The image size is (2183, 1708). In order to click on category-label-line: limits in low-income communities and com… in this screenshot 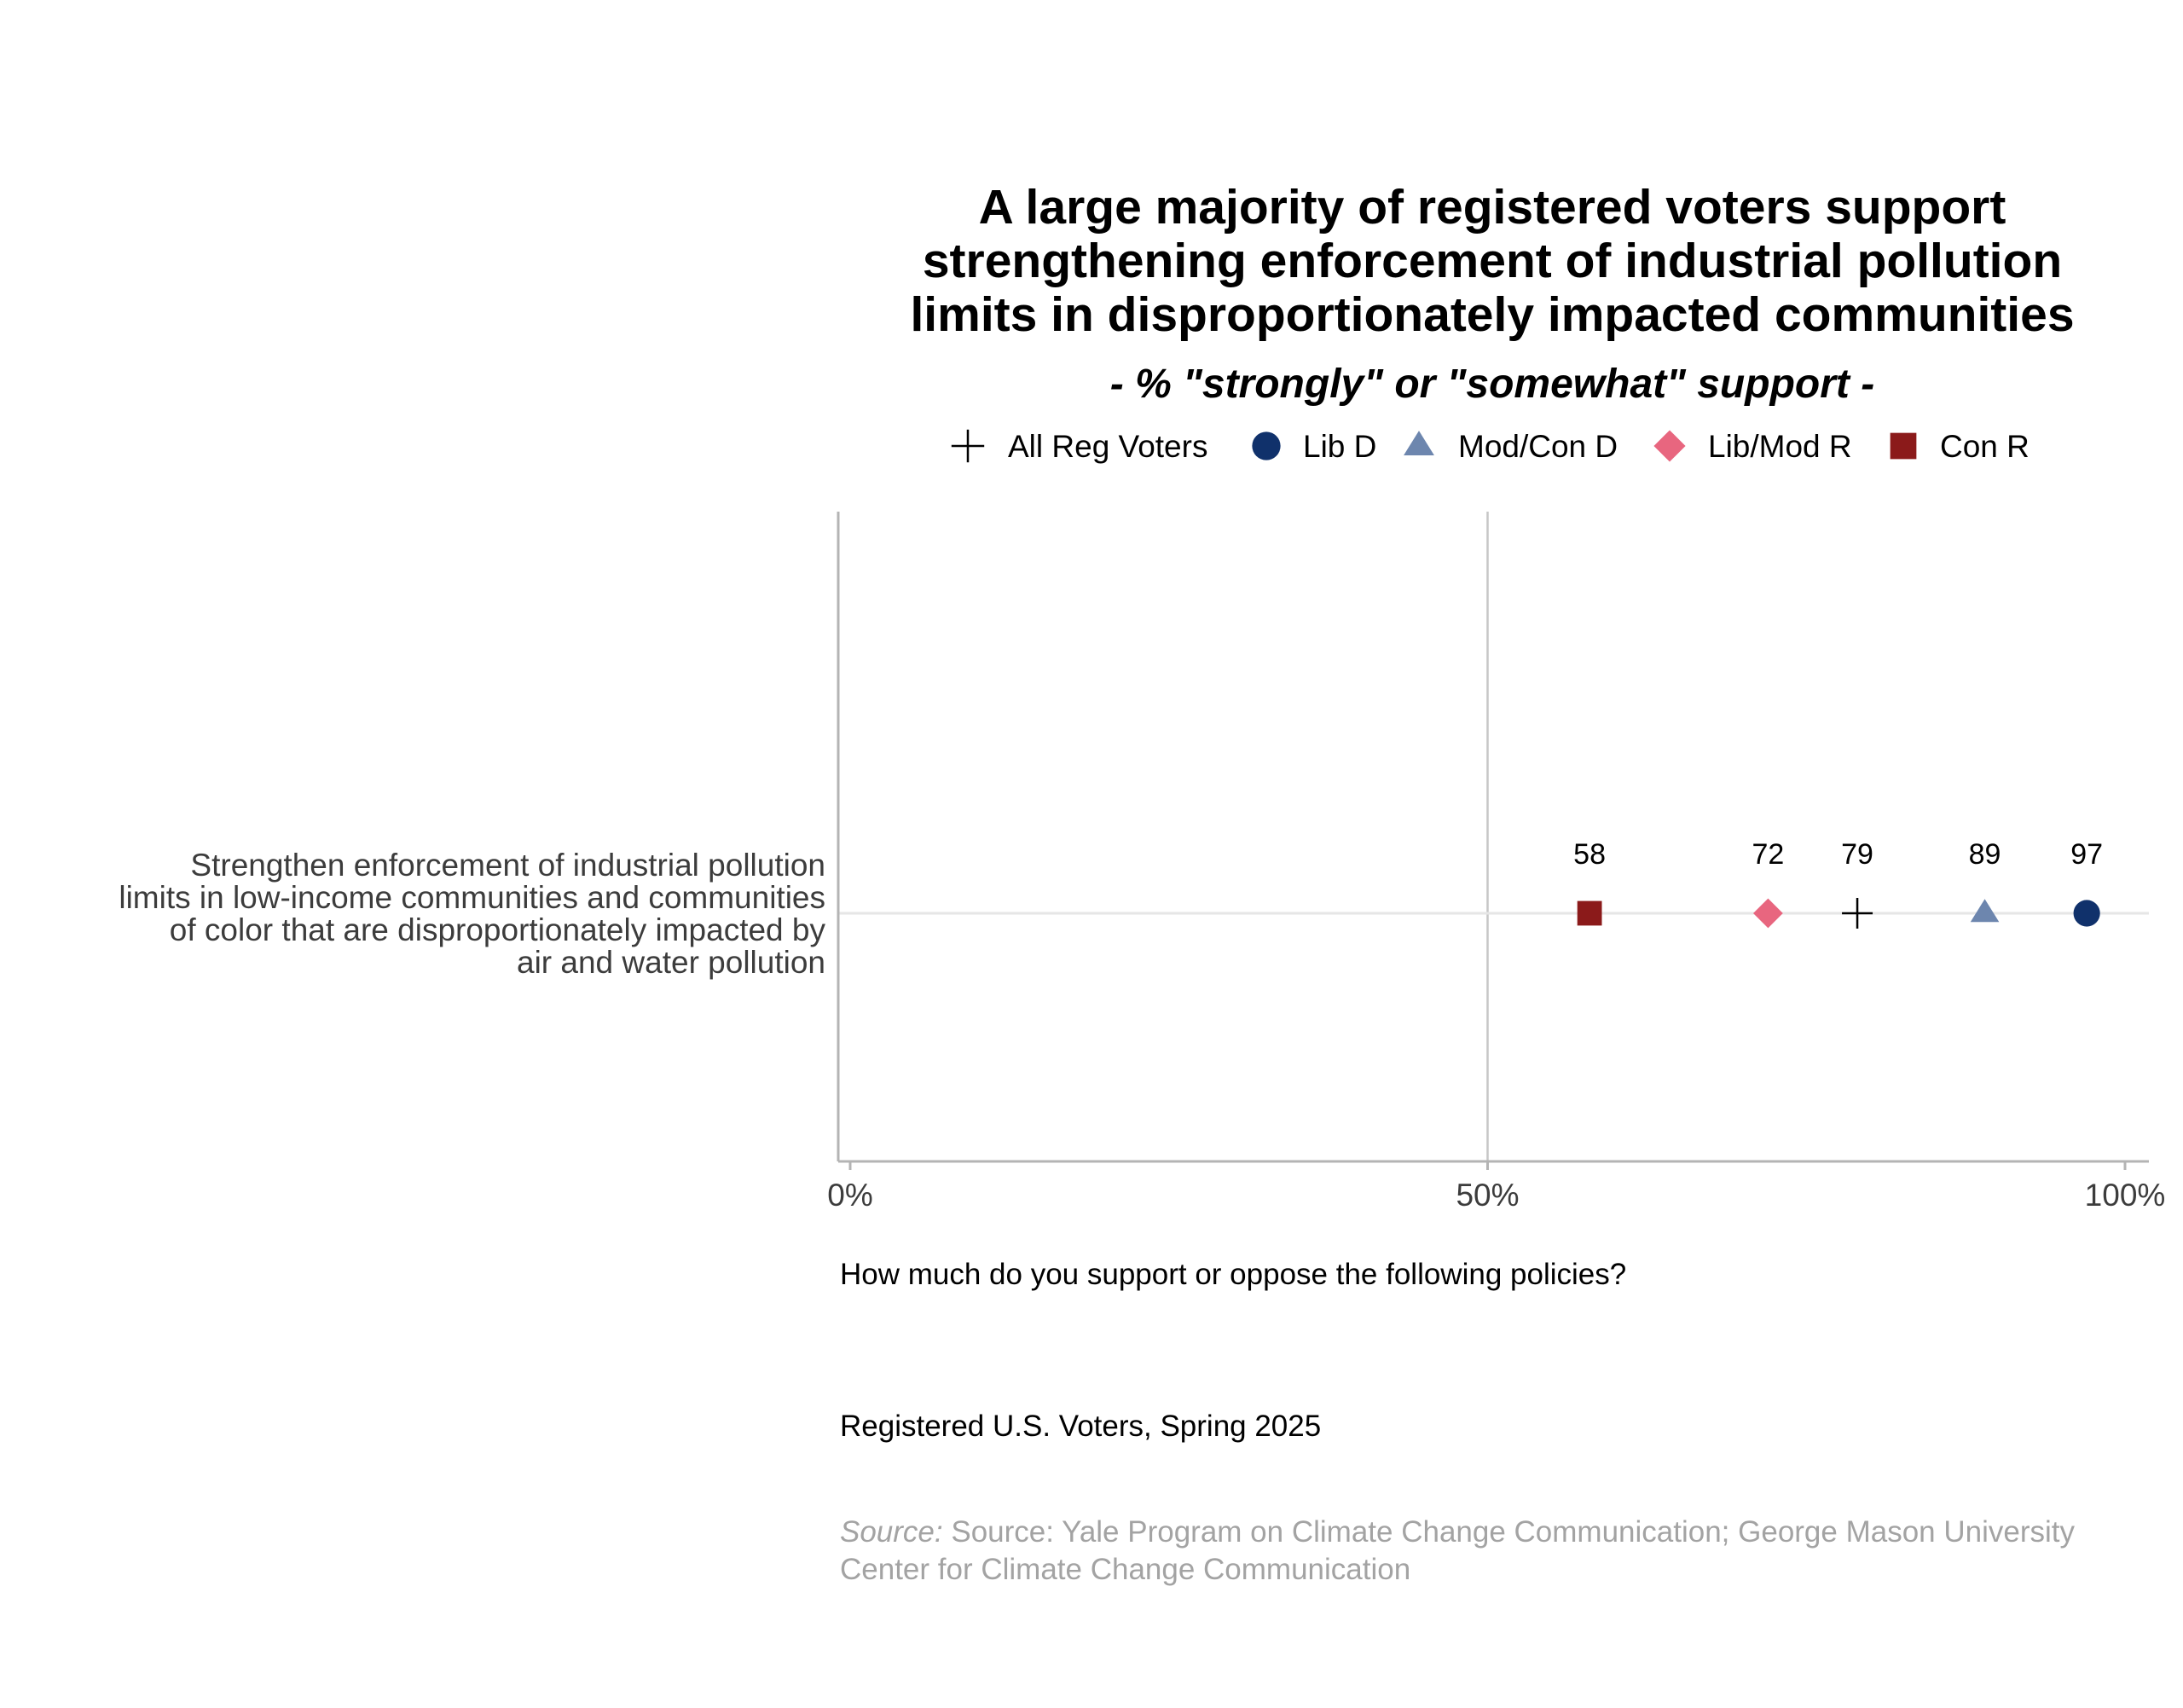, I will do `click(472, 897)`.